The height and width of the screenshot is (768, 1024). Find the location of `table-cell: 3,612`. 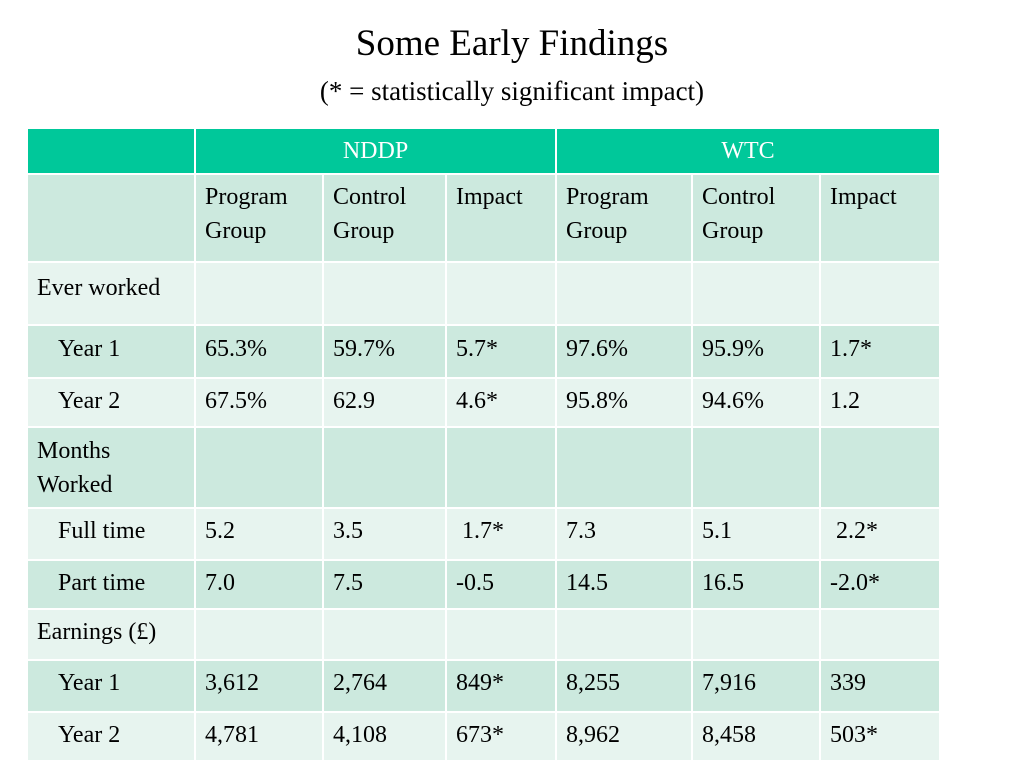

table-cell: 3,612 is located at coordinates (259, 686).